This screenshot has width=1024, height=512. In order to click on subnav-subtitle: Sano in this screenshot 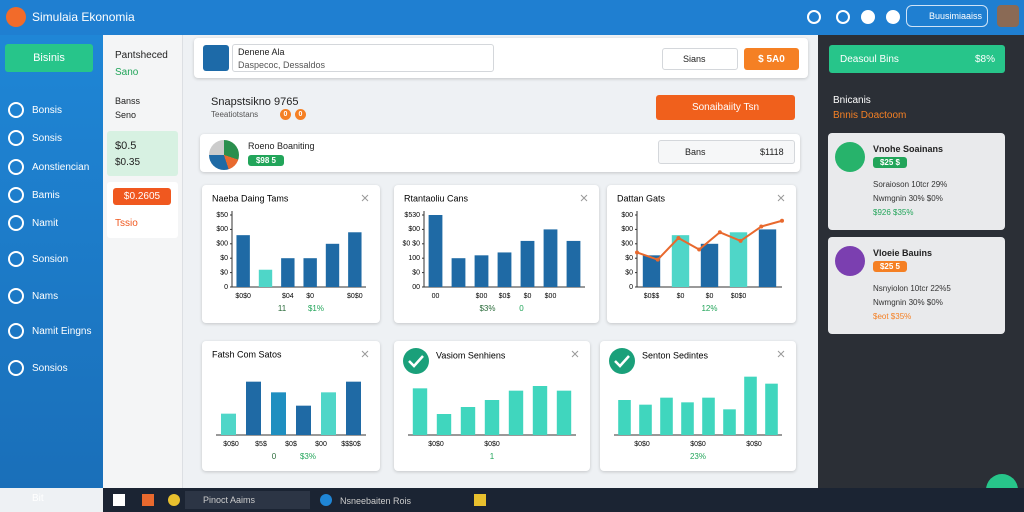, I will do `click(127, 72)`.